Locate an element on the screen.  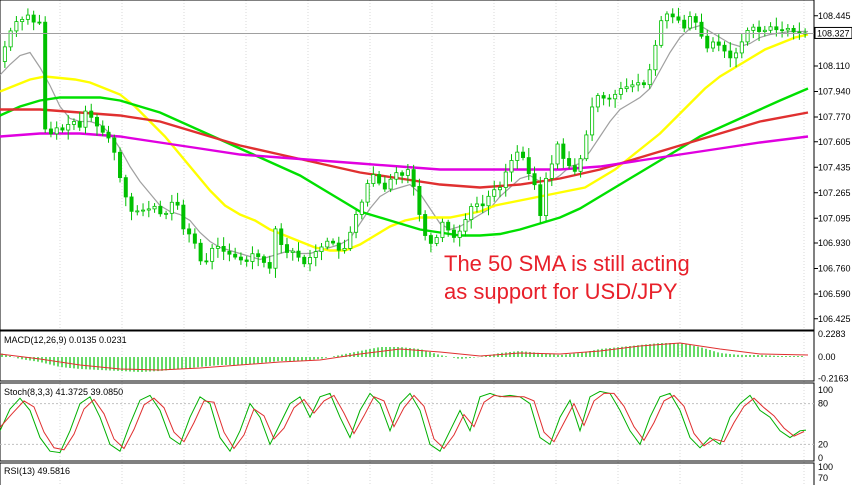
rsi-panel: RSI(13) 49.5816 is located at coordinates (407, 473).